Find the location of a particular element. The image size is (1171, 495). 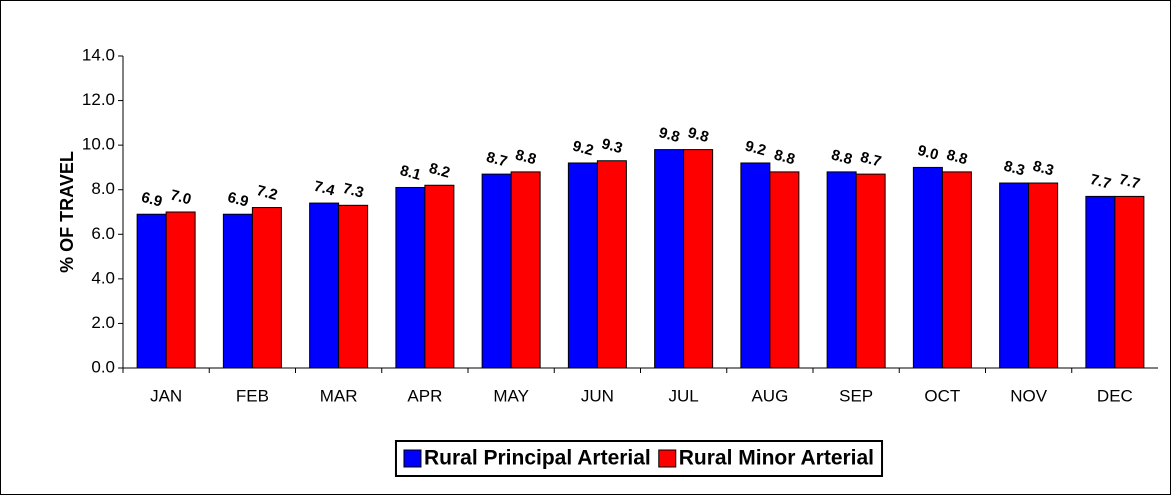

legend-box is located at coordinates (639, 458).